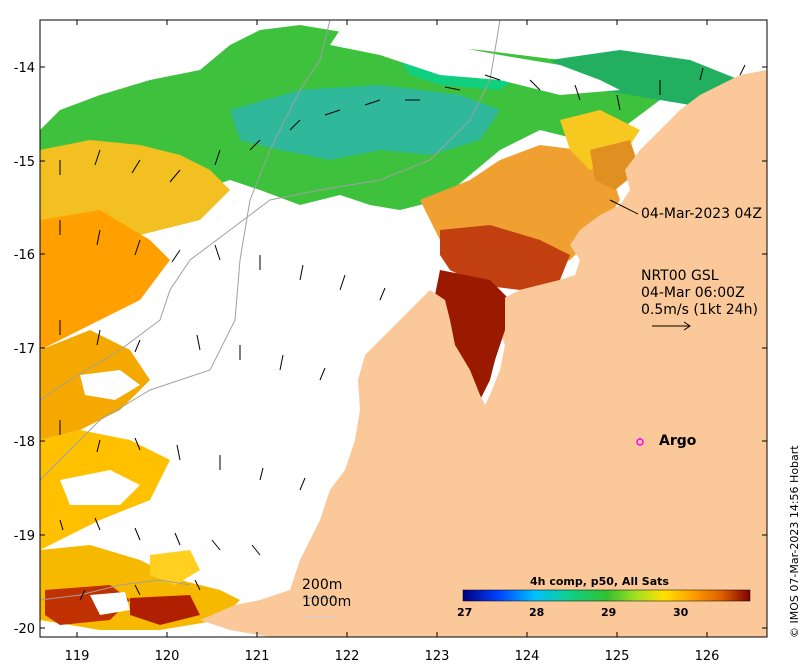 Image resolution: width=810 pixels, height=672 pixels. Describe the element at coordinates (24, 442) in the screenshot. I see `lat-tick: -18` at that location.